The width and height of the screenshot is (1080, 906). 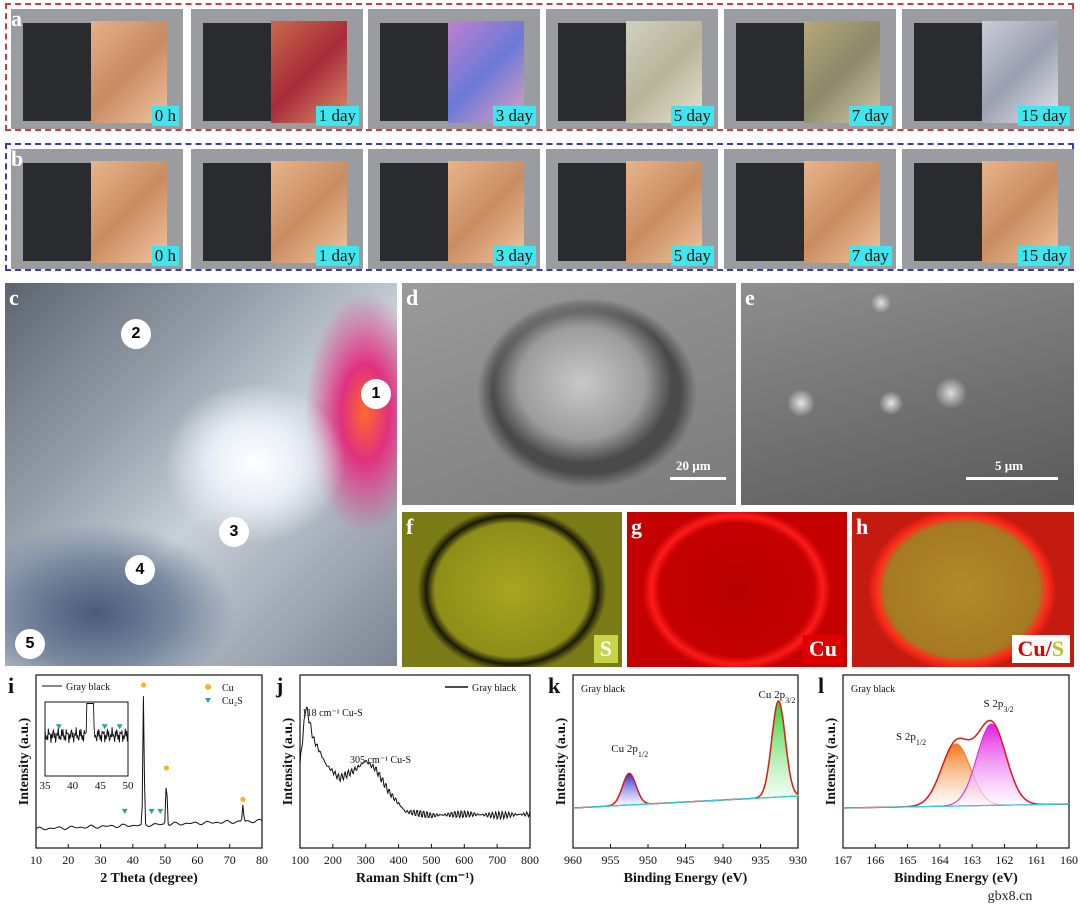 What do you see at coordinates (129, 786) in the screenshot?
I see `inset-tick-label: 50` at bounding box center [129, 786].